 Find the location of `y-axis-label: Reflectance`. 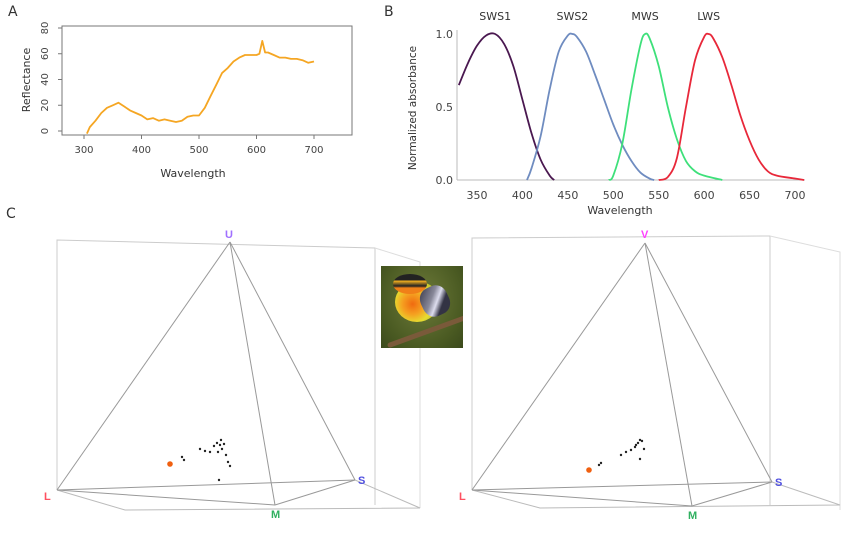

y-axis-label: Reflectance is located at coordinates (26, 80).